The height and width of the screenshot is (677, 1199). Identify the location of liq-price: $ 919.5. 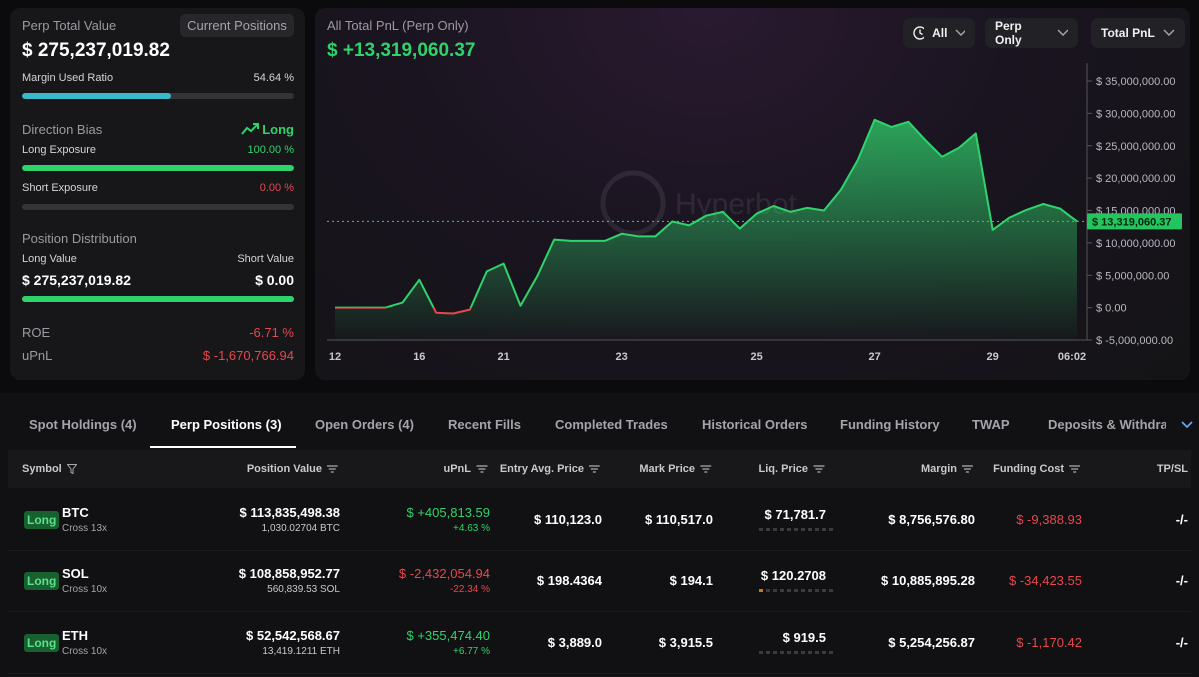
(804, 637).